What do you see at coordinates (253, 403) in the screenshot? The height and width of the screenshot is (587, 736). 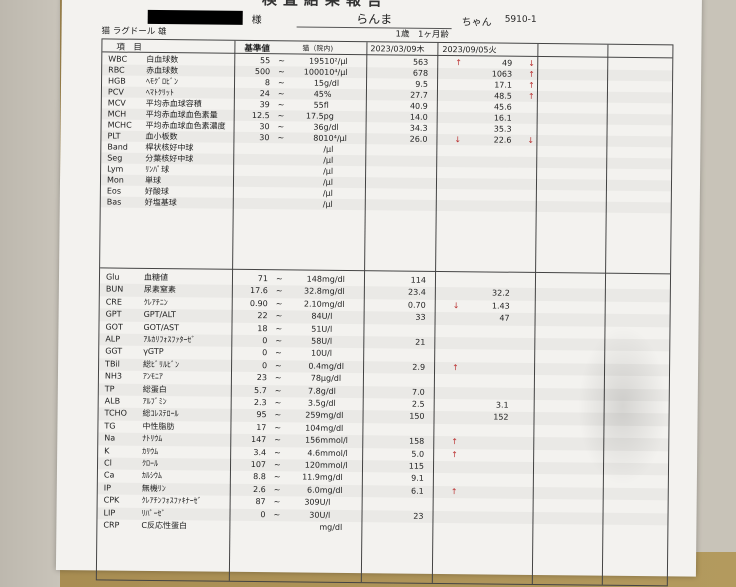 I see `cell-lo: 2.3` at bounding box center [253, 403].